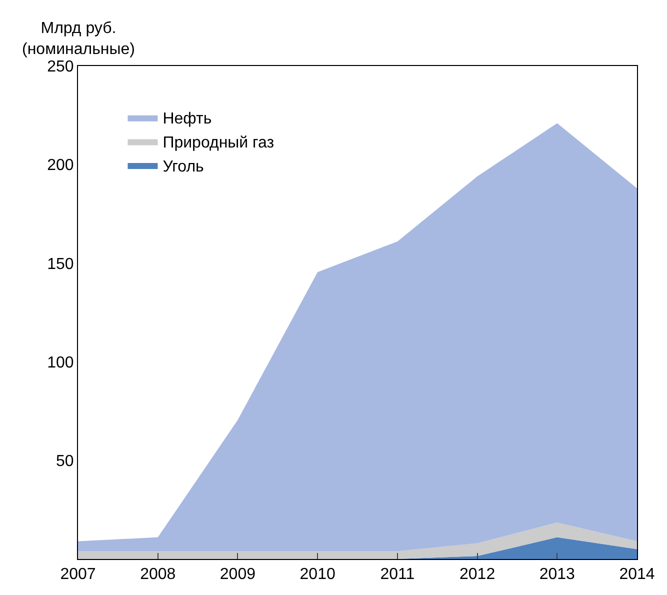  Describe the element at coordinates (238, 575) in the screenshot. I see `x-tick-label: 2009` at that location.